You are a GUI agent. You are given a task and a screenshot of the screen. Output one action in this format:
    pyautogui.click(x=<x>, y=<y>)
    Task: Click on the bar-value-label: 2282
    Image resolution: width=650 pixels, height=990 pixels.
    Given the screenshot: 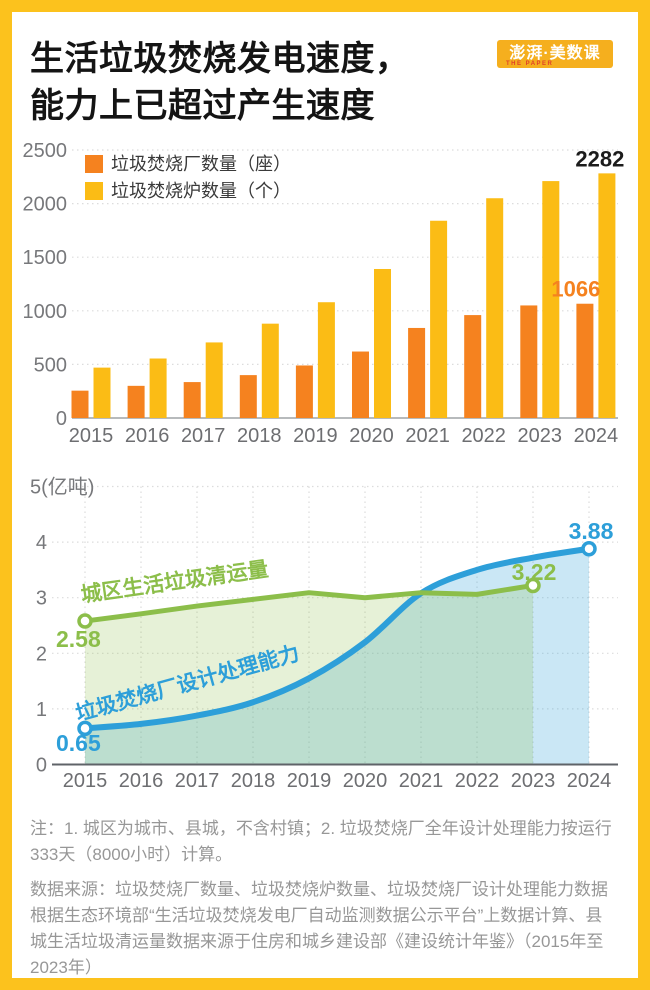 What is the action you would take?
    pyautogui.click(x=599, y=158)
    